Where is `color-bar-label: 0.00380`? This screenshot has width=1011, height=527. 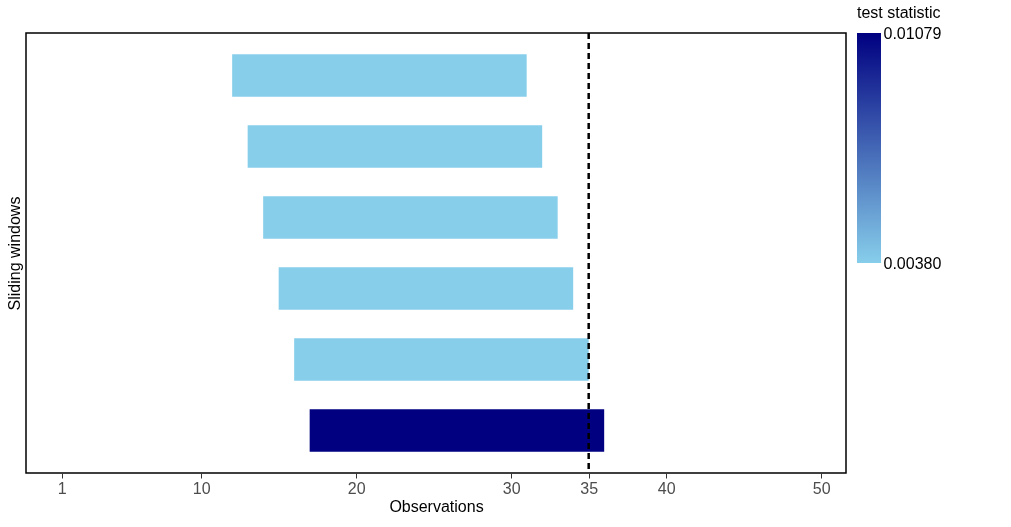 color-bar-label: 0.00380 is located at coordinates (912, 263).